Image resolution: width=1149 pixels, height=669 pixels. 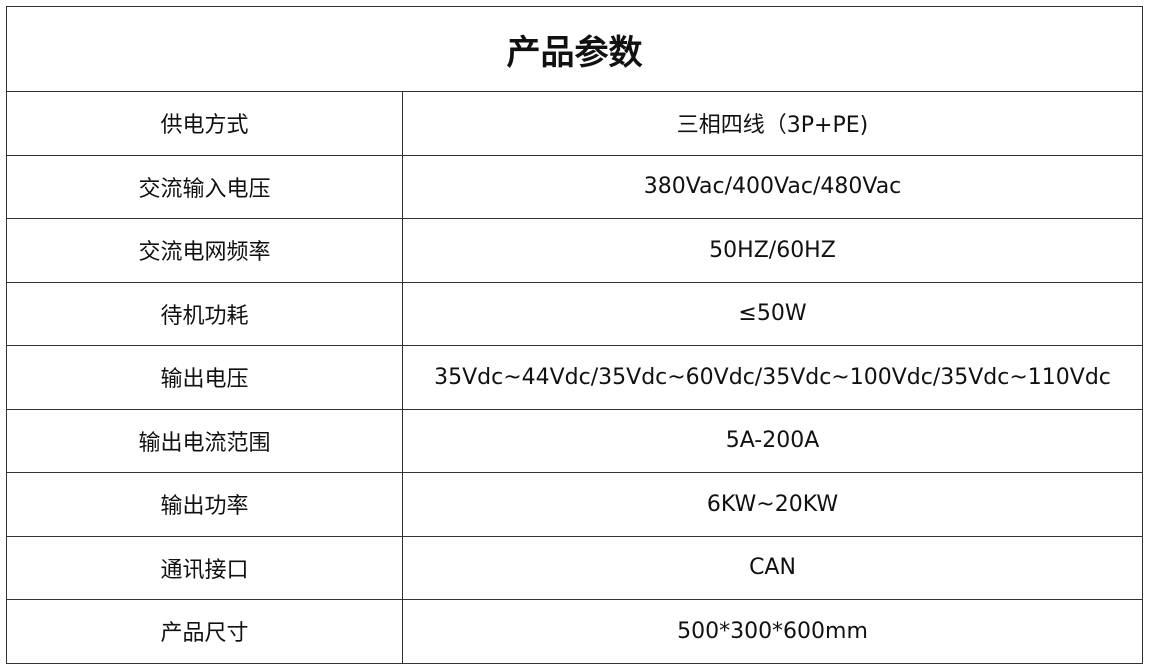 I want to click on param-label: 通讯接口, so click(x=204, y=567).